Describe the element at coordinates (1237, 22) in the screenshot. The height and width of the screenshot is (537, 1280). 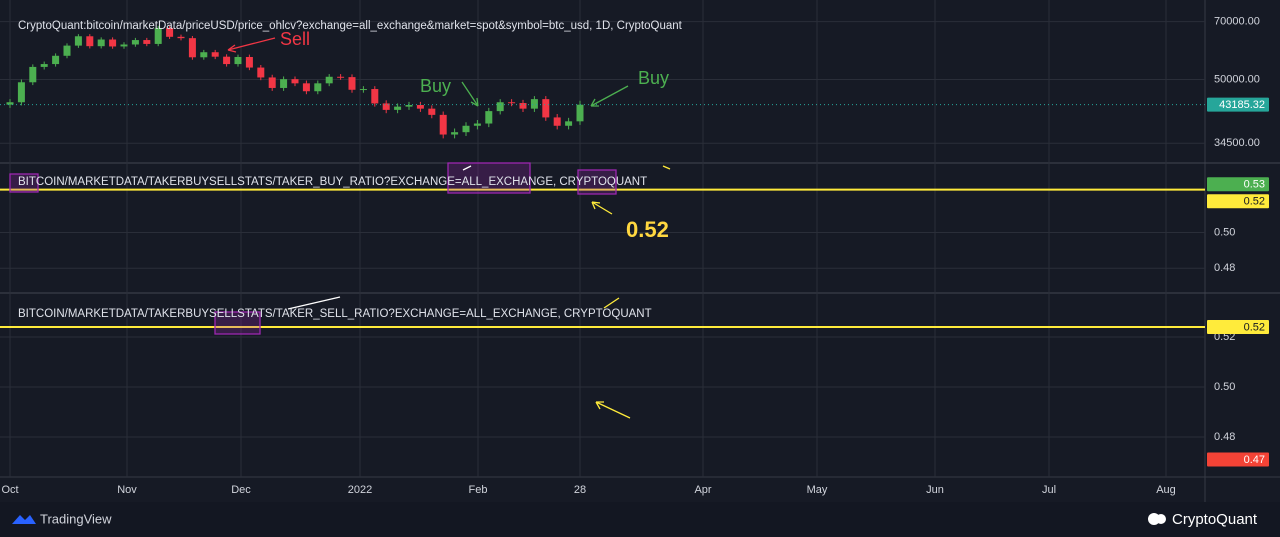
I see `y-tick-label: 70000.00` at that location.